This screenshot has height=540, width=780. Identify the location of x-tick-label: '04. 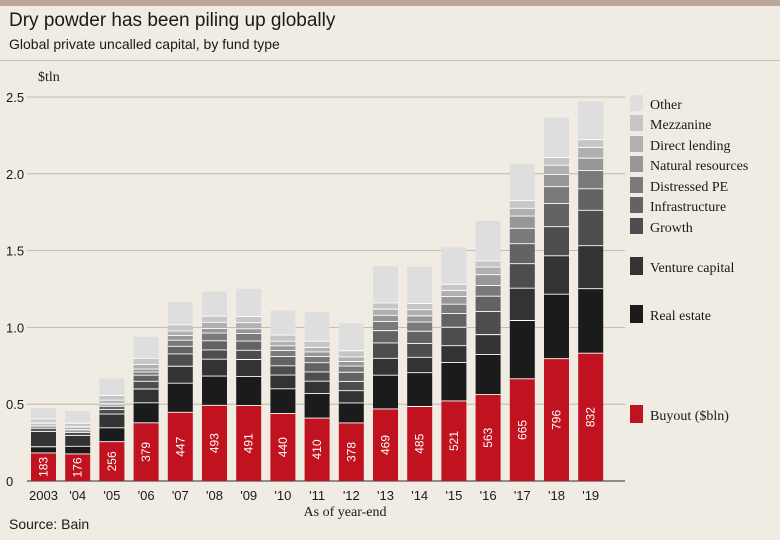
(77, 495).